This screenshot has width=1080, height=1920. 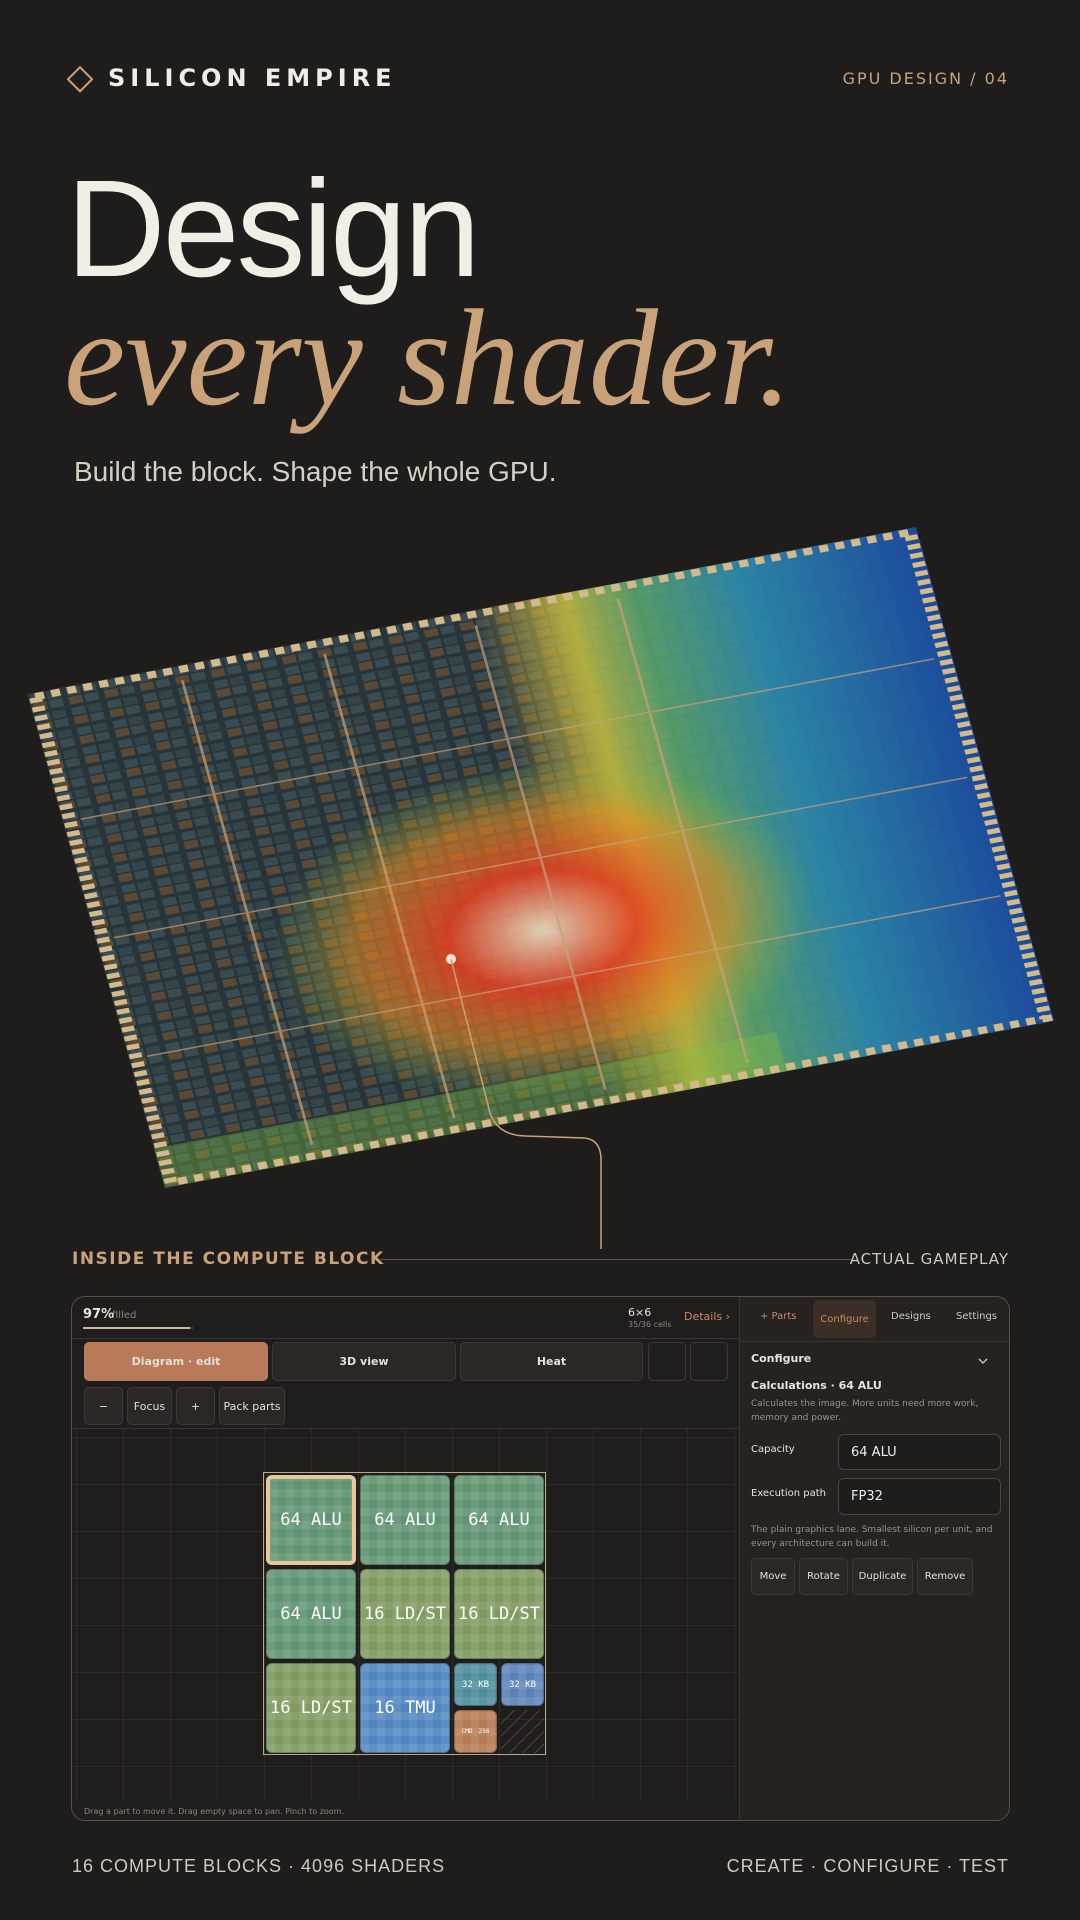 What do you see at coordinates (788, 1493) in the screenshot?
I see `field-label: Execution path` at bounding box center [788, 1493].